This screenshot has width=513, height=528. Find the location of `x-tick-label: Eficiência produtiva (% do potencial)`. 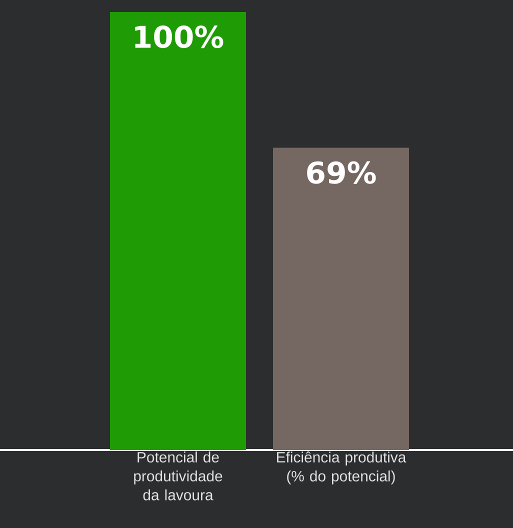

x-tick-label: Eficiência produtiva (% do potencial) is located at coordinates (341, 468).